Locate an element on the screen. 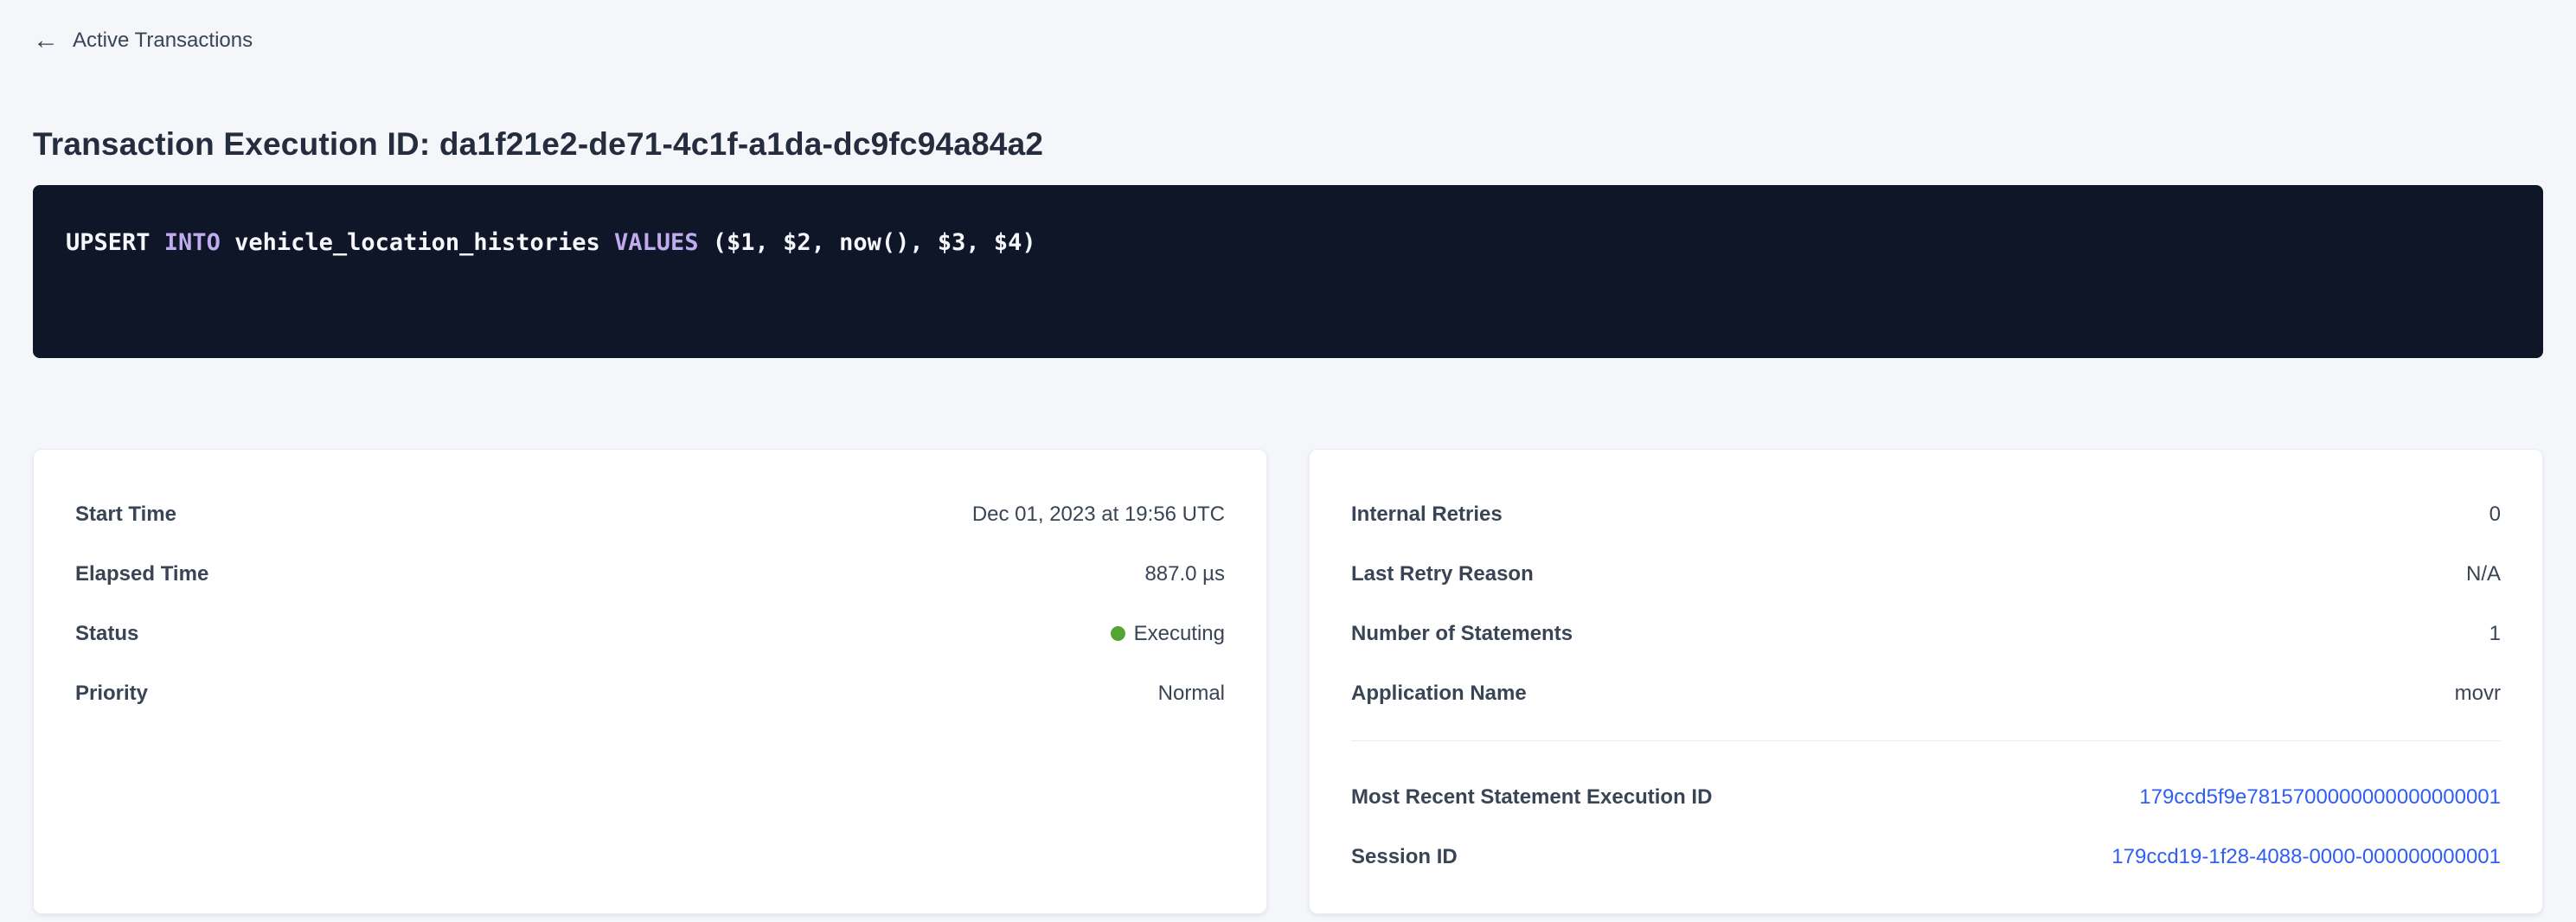 This screenshot has height=922, width=2576. status-value: Executing is located at coordinates (1167, 633).